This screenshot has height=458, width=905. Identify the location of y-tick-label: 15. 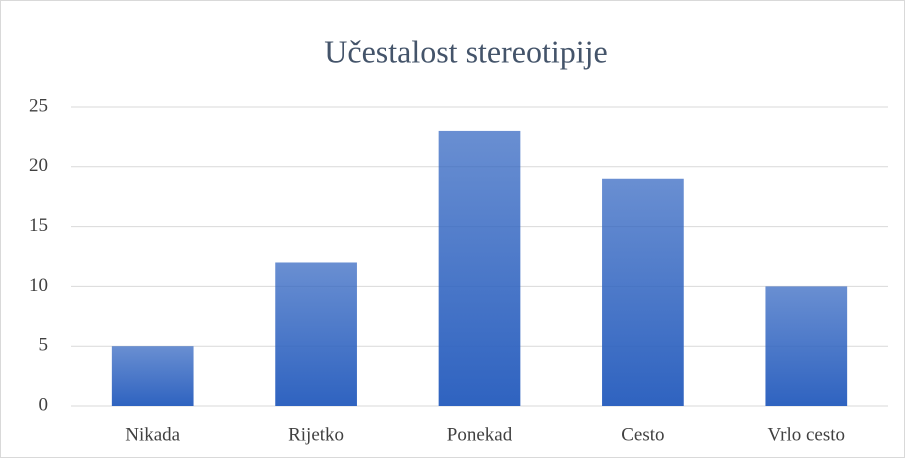
(38, 225).